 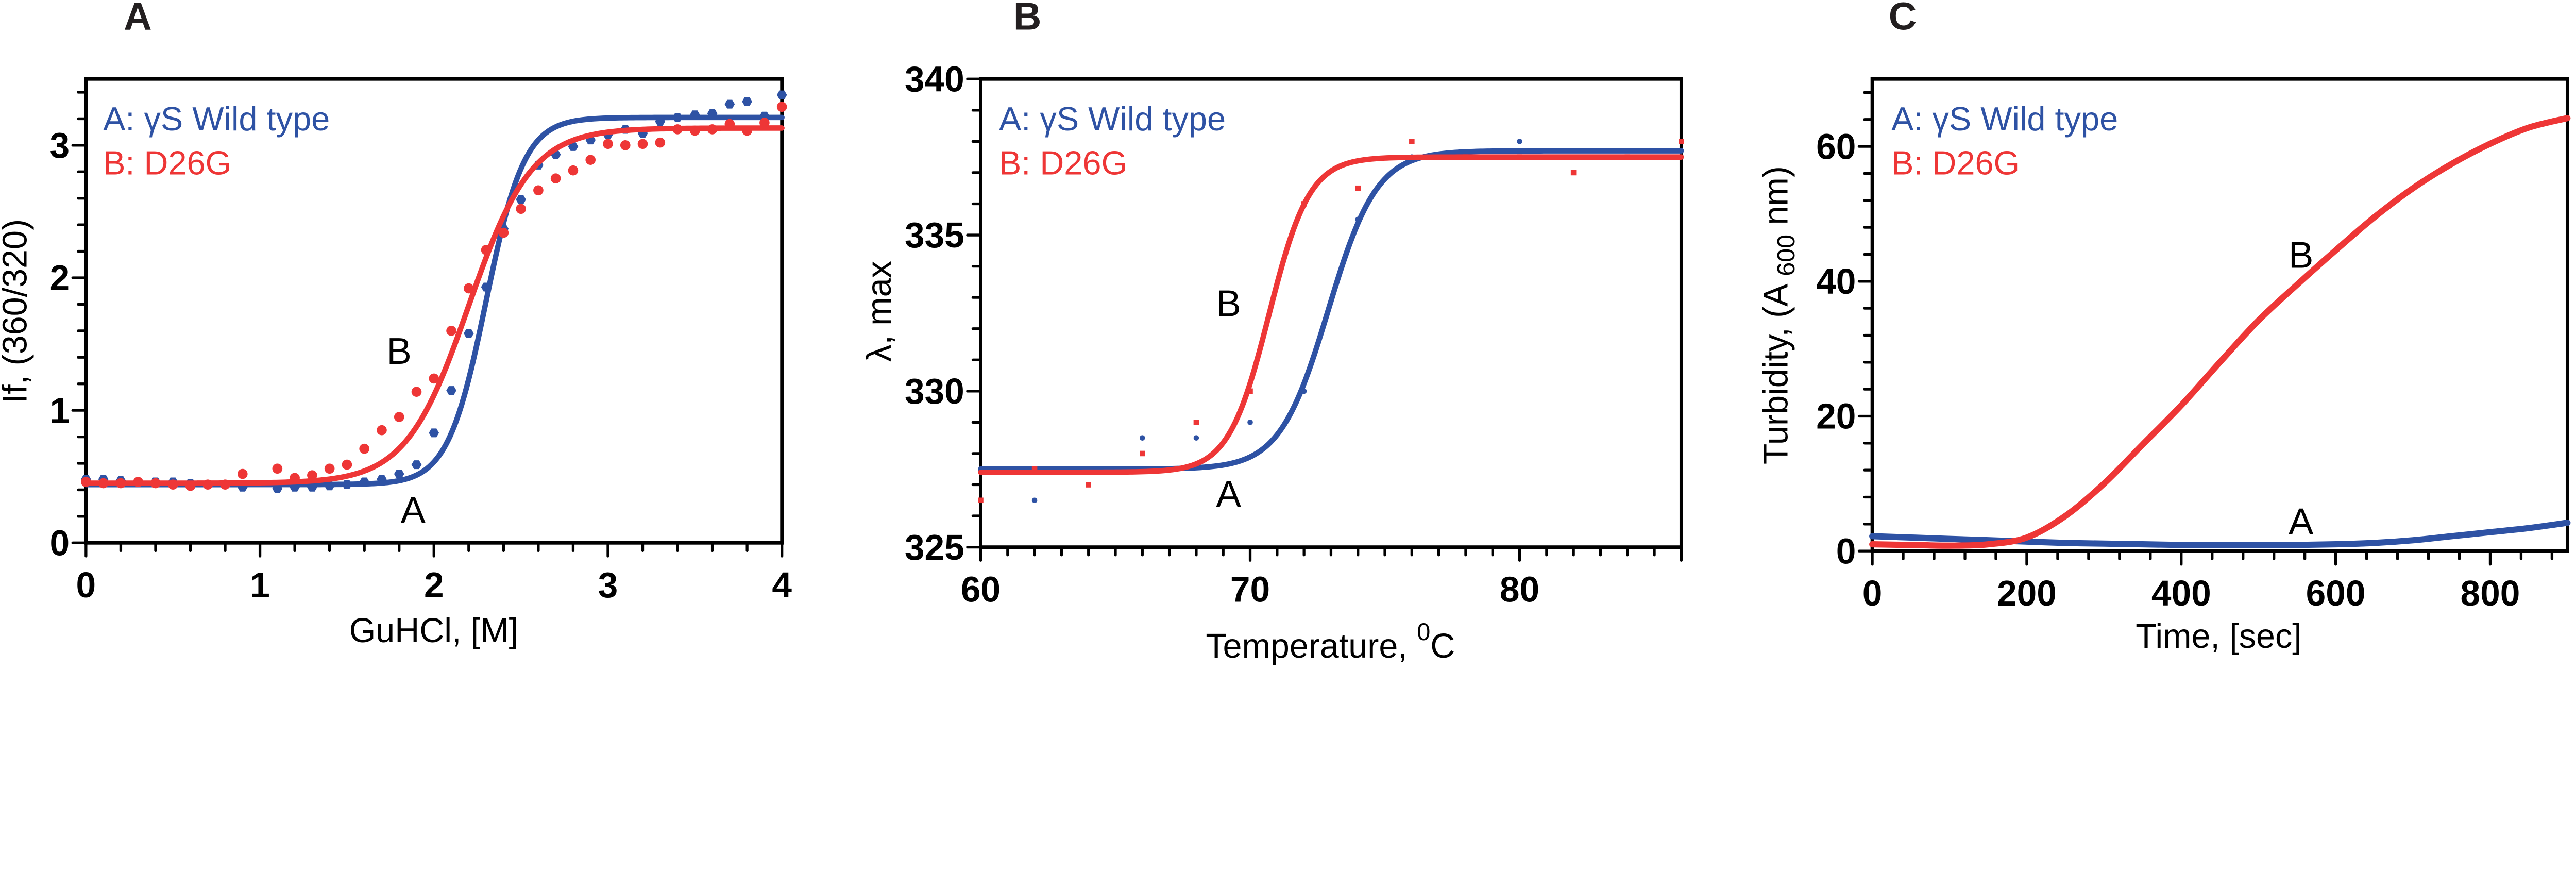 I want to click on panel-c-x-tick-label: 400, so click(x=2181, y=593).